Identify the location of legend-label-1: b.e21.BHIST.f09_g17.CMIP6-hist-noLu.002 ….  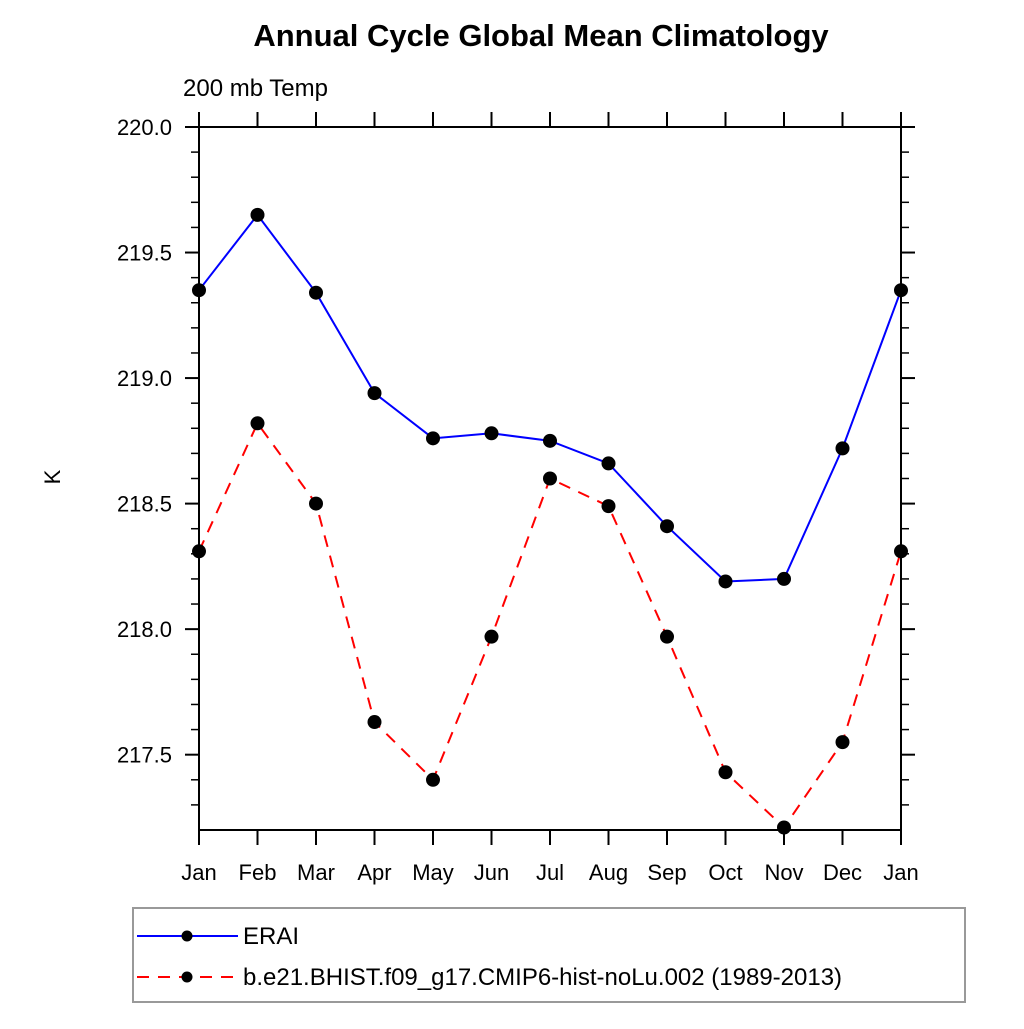
(542, 977).